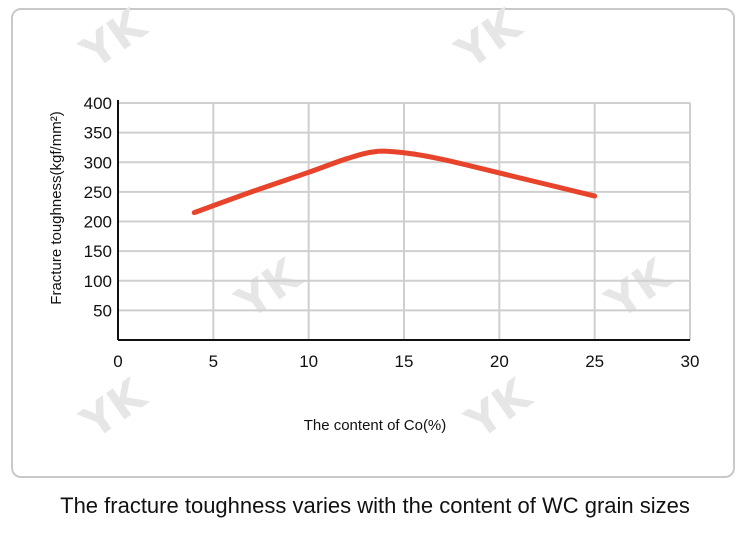 The width and height of the screenshot is (750, 537). I want to click on x-tick-label: 10, so click(308, 361).